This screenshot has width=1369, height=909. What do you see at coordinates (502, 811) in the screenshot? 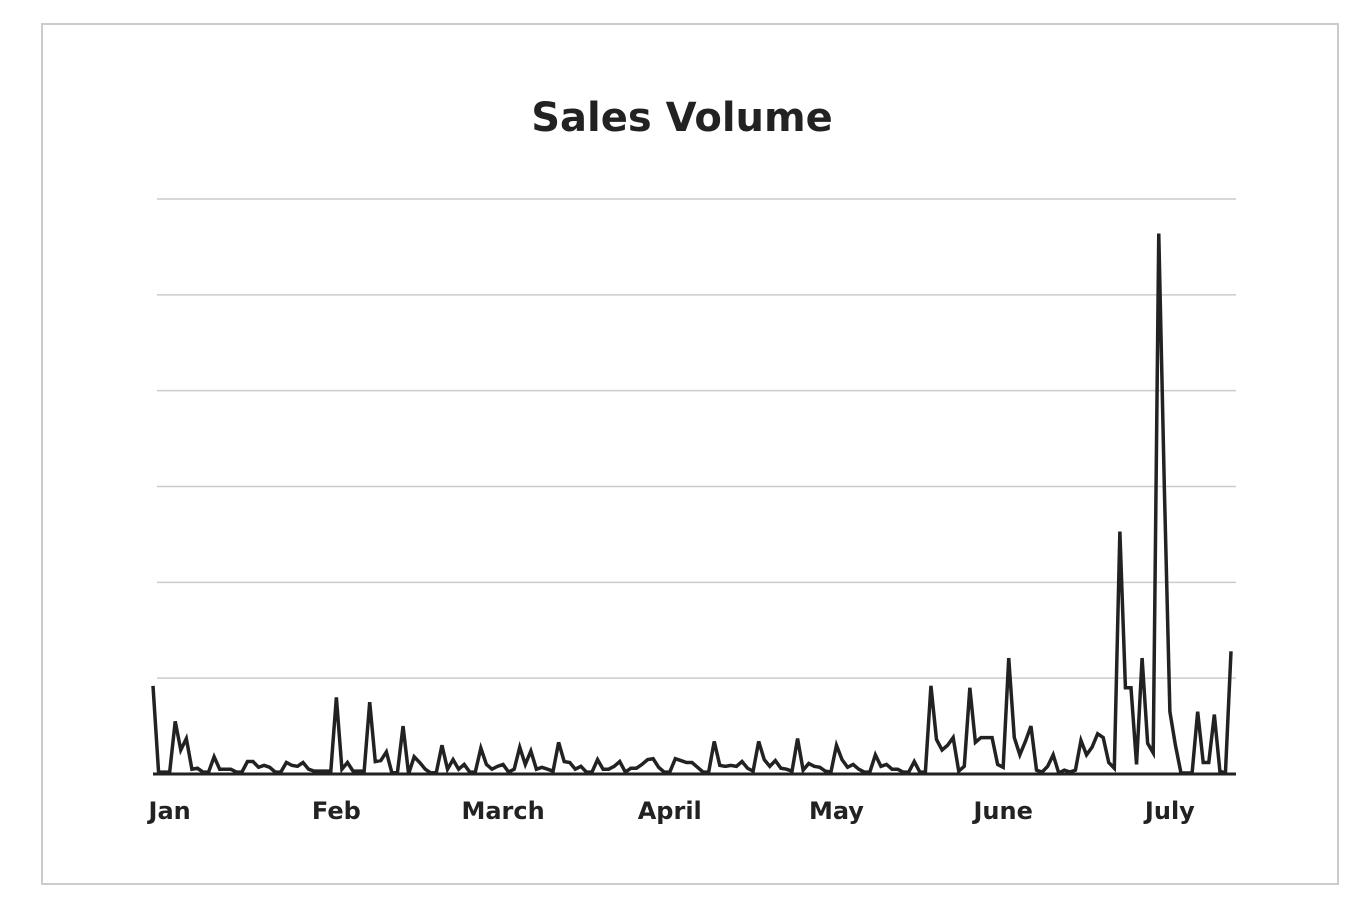
I see `x-tick-label: March` at bounding box center [502, 811].